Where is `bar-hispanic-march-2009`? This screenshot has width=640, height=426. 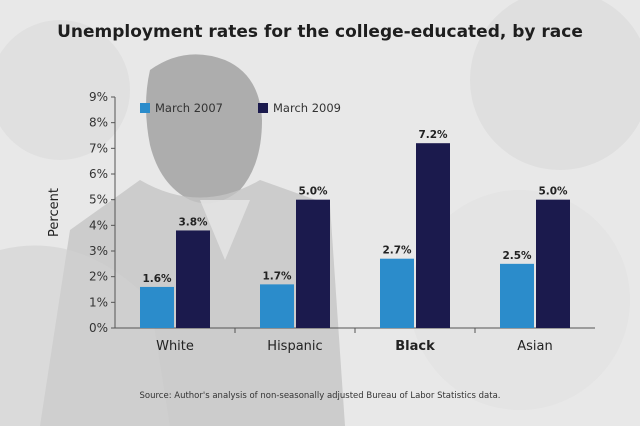
bar-hispanic-march-2009 is located at coordinates (313, 263).